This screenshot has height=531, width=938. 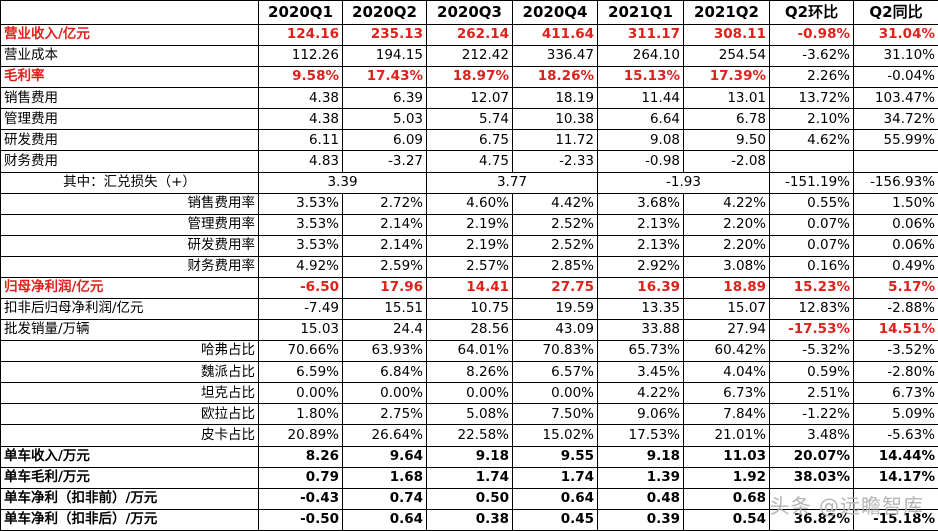 What do you see at coordinates (640, 393) in the screenshot?
I see `table-cell: 4.22%` at bounding box center [640, 393].